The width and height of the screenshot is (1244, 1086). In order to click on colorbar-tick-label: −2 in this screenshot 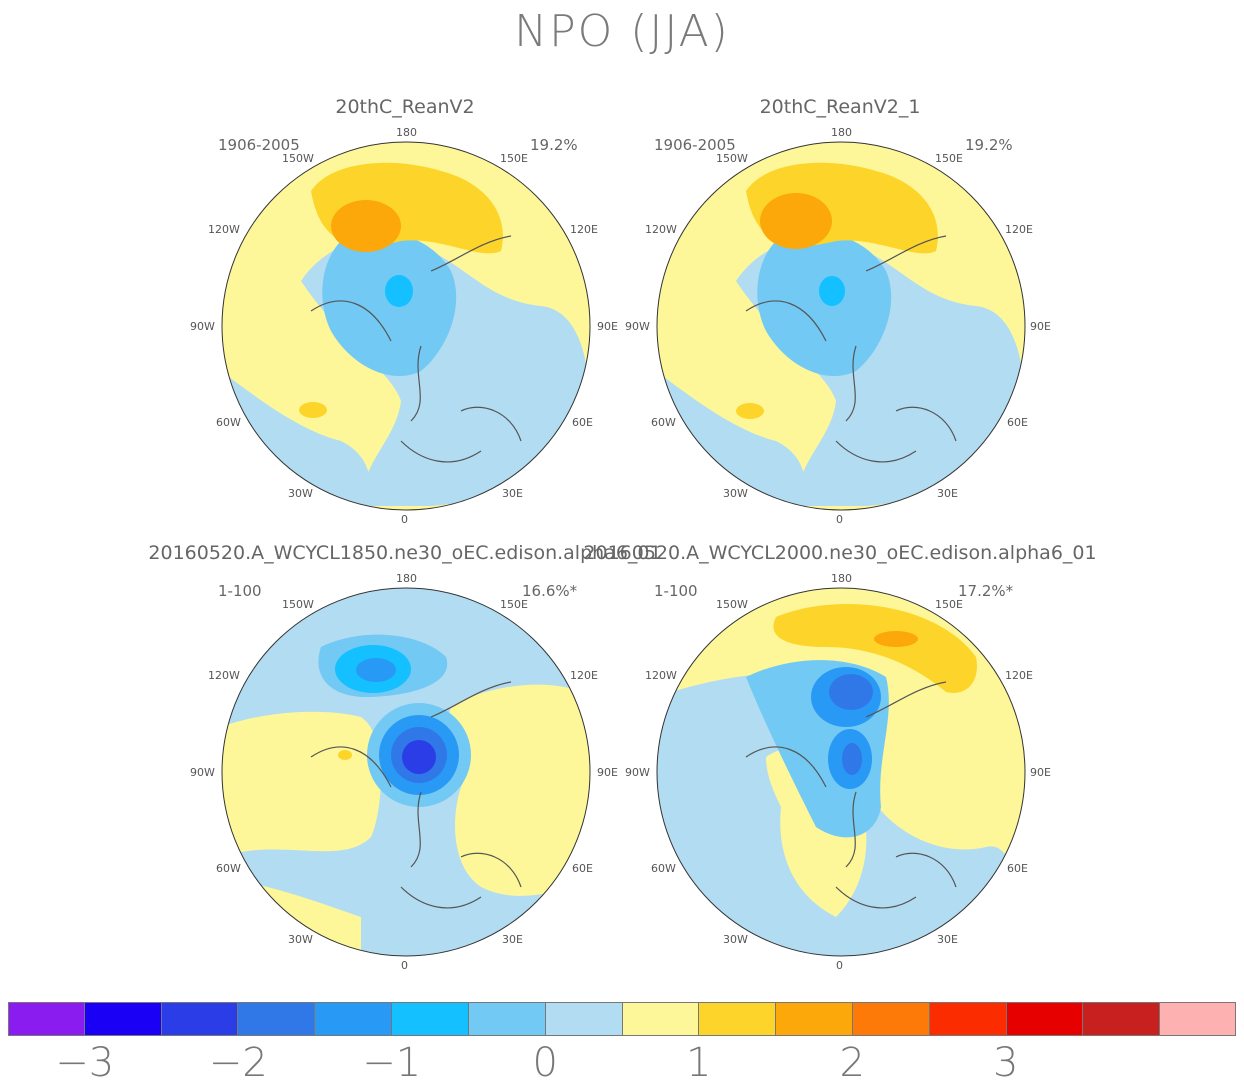, I will do `click(238, 1063)`.